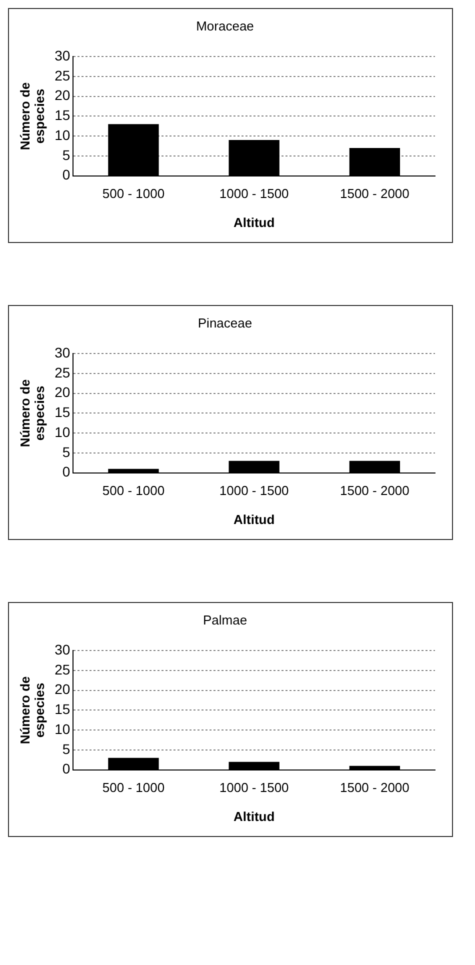  What do you see at coordinates (225, 26) in the screenshot?
I see `chart-title: Moraceae` at bounding box center [225, 26].